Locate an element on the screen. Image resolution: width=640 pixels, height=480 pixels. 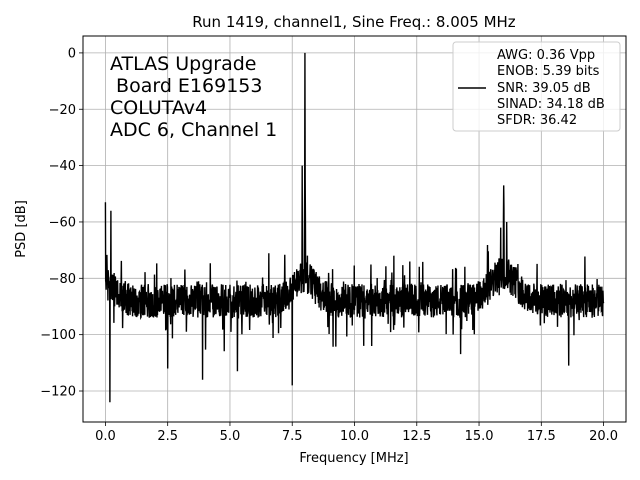
legend-box is located at coordinates (536, 86).